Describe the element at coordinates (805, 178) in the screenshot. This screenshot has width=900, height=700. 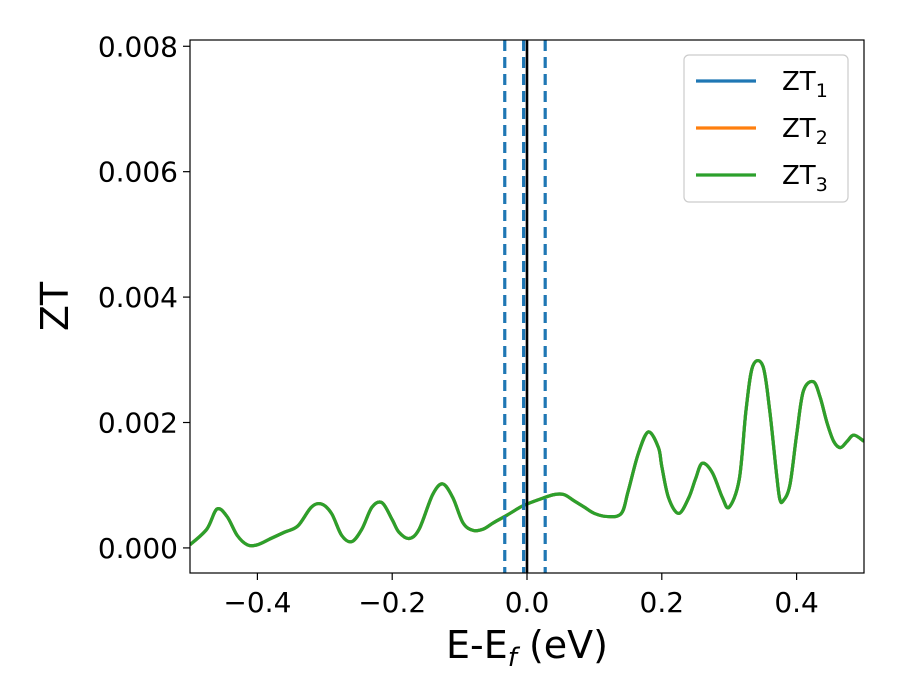
I see `legend-label-zt3: ZT3` at that location.